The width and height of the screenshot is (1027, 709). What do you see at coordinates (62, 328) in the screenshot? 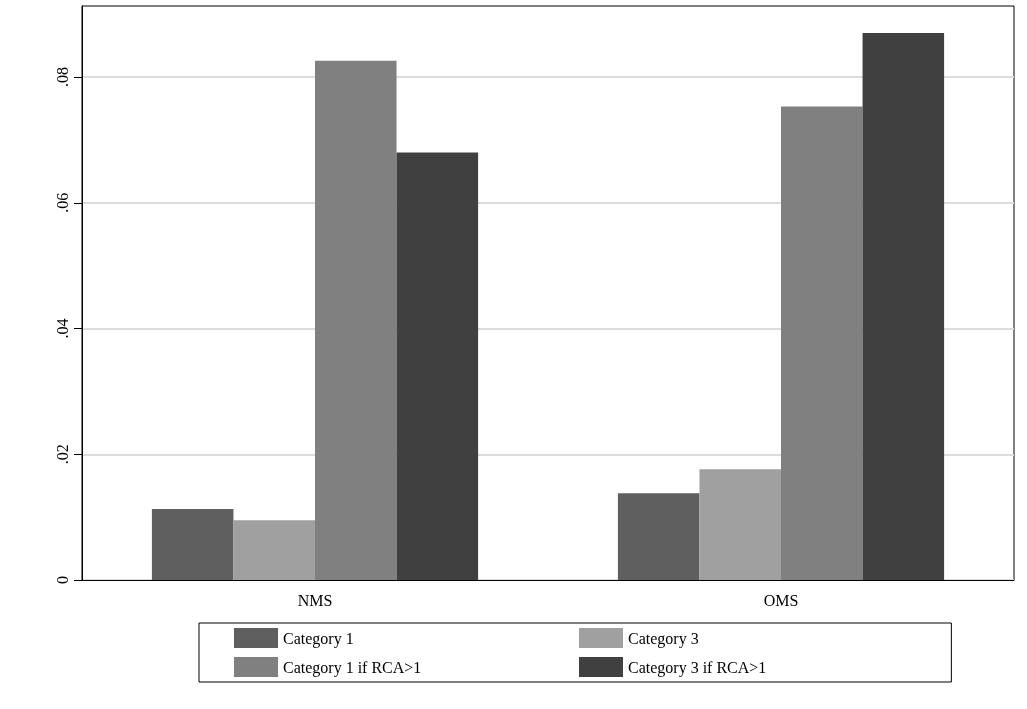
I see `y-tick-label: .04` at bounding box center [62, 328].